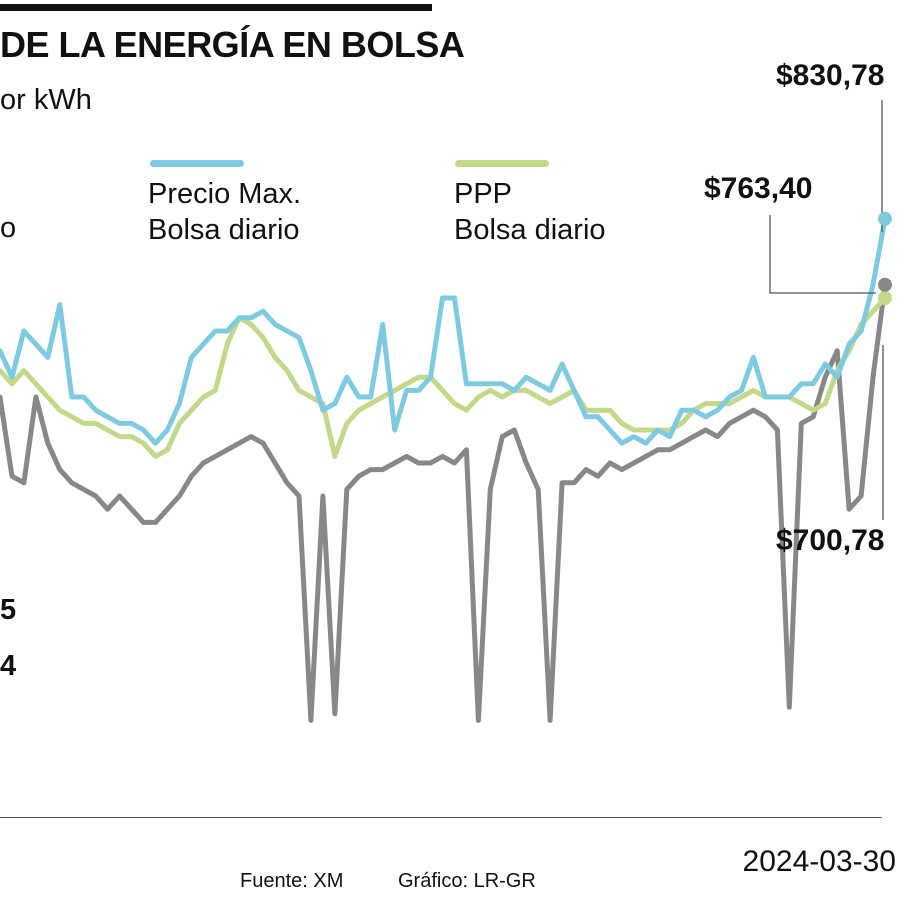 The width and height of the screenshot is (900, 900). Describe the element at coordinates (197, 163) in the screenshot. I see `legend-swatch-max` at that location.